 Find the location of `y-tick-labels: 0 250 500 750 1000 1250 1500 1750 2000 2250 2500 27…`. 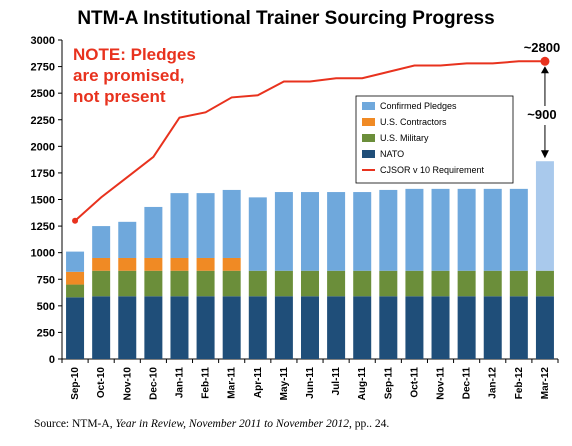

y-tick-labels: 0 250 500 750 1000 1250 1500 1750 2000 2250 2500 27… is located at coordinates (43, 200).